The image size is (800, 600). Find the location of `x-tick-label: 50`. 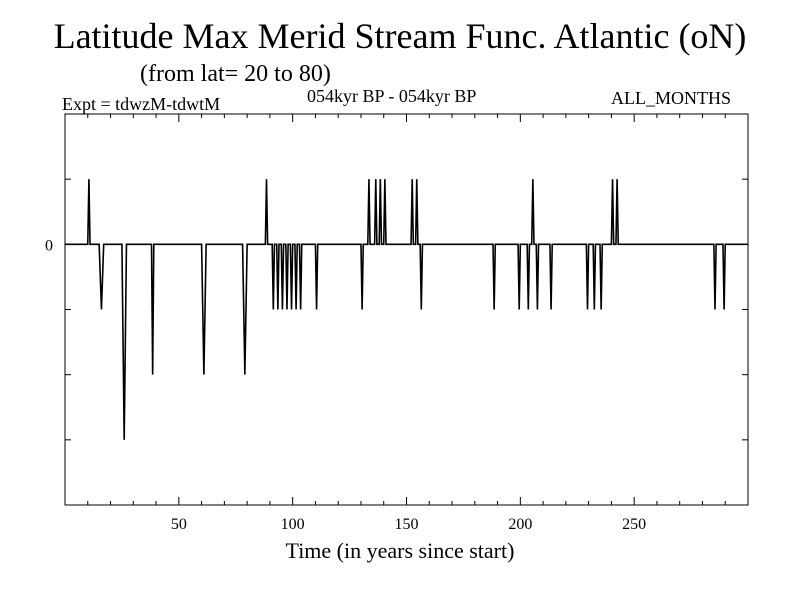

x-tick-label: 50 is located at coordinates (179, 524).